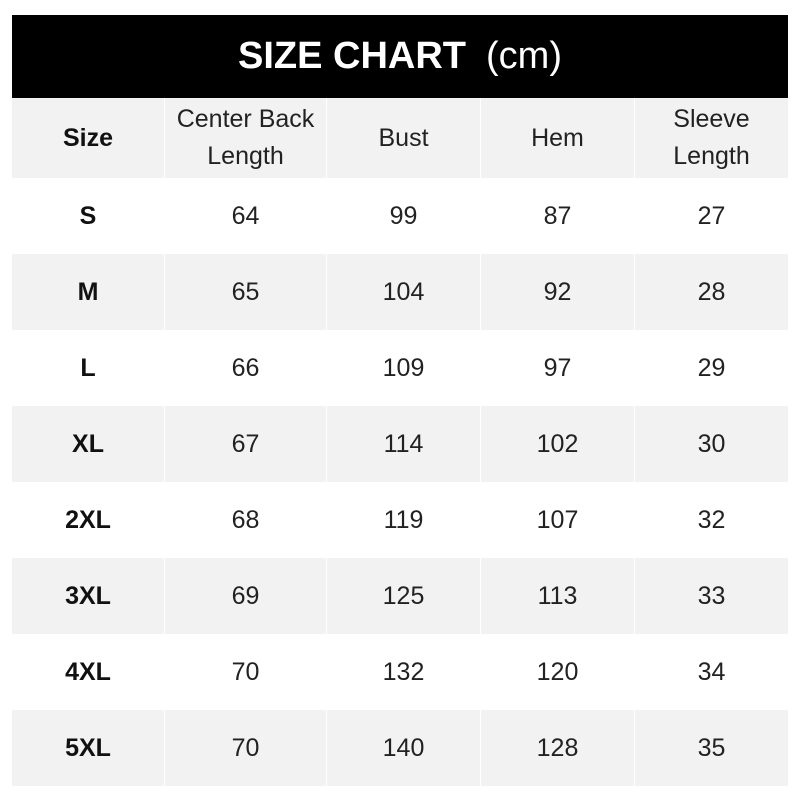 The image size is (800, 800). Describe the element at coordinates (557, 671) in the screenshot. I see `table-cell: 120` at that location.